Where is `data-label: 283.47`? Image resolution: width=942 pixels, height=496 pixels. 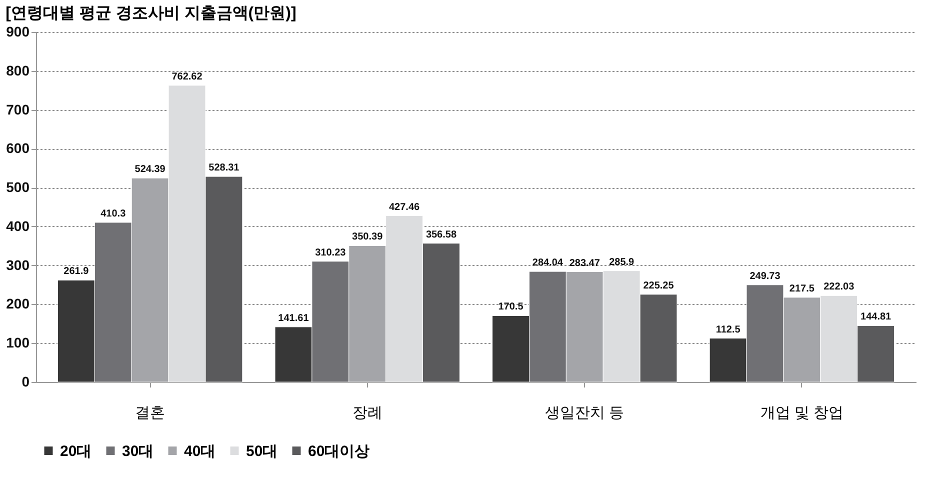
data-label: 283.47 is located at coordinates (584, 263).